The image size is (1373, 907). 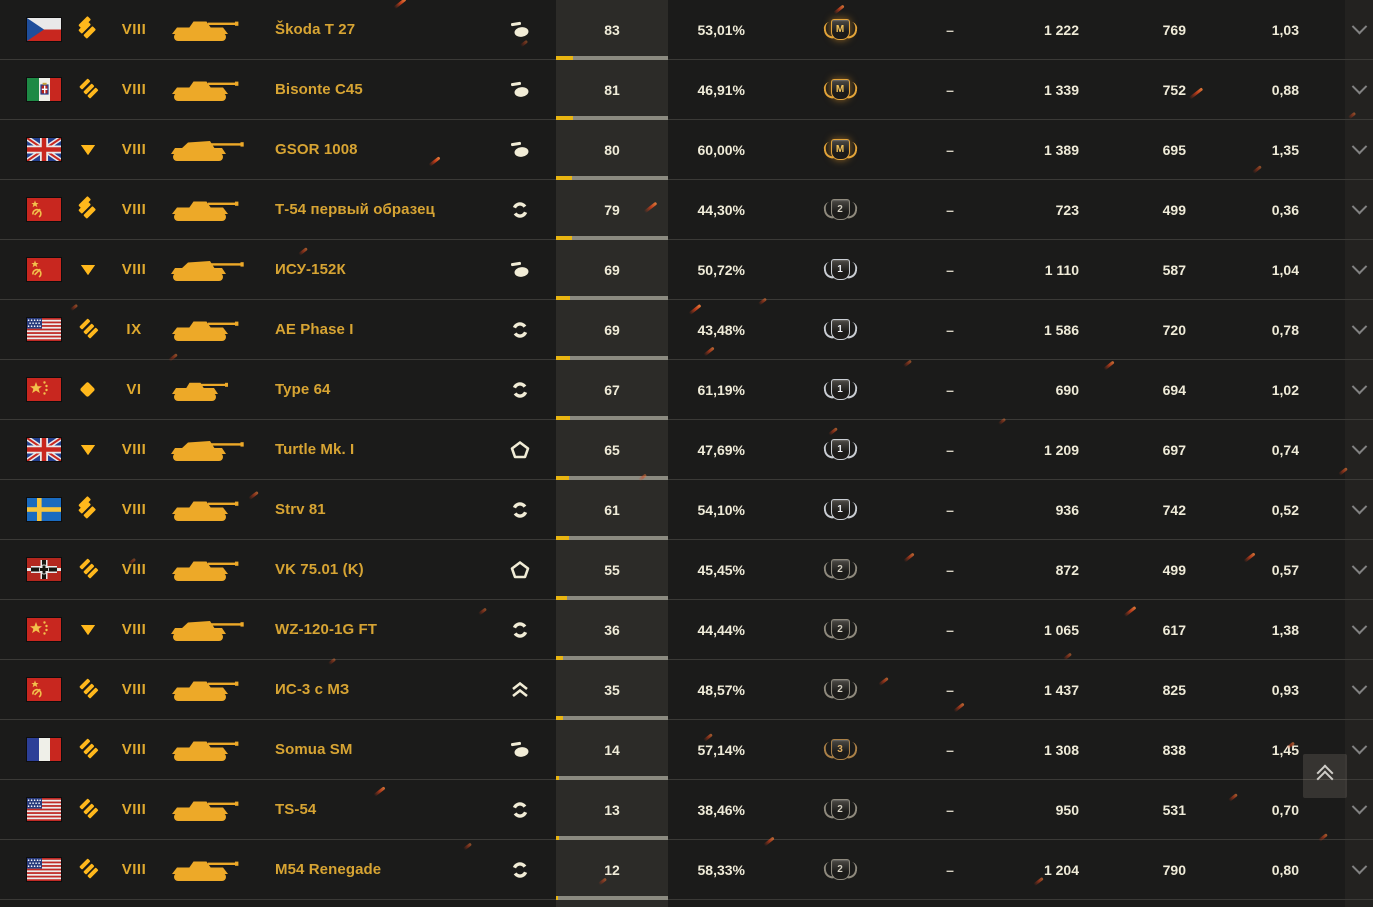 What do you see at coordinates (33, 629) in the screenshot?
I see `nation-flag-china` at bounding box center [33, 629].